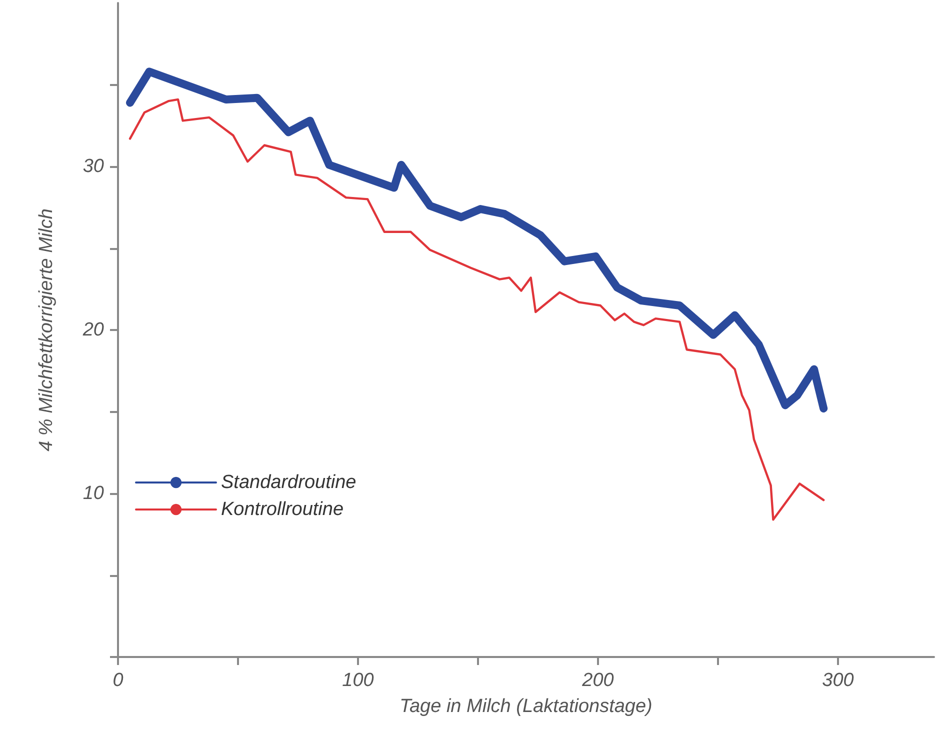 Image resolution: width=945 pixels, height=750 pixels. What do you see at coordinates (93, 166) in the screenshot?
I see `y-tick-label: 30` at bounding box center [93, 166].